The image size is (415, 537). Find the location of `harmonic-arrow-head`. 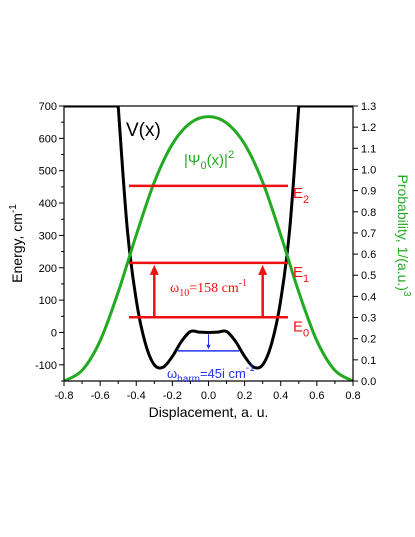

harmonic-arrow-head is located at coordinates (208, 347).